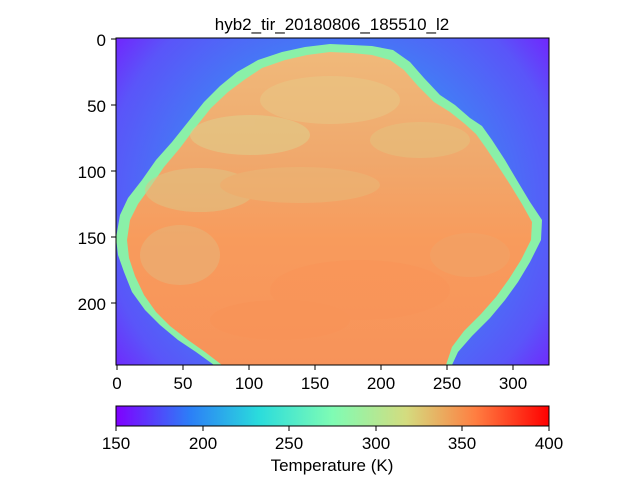  Describe the element at coordinates (332, 24) in the screenshot. I see `figure-title: hyb2_tir_20180806_185510_l2` at that location.